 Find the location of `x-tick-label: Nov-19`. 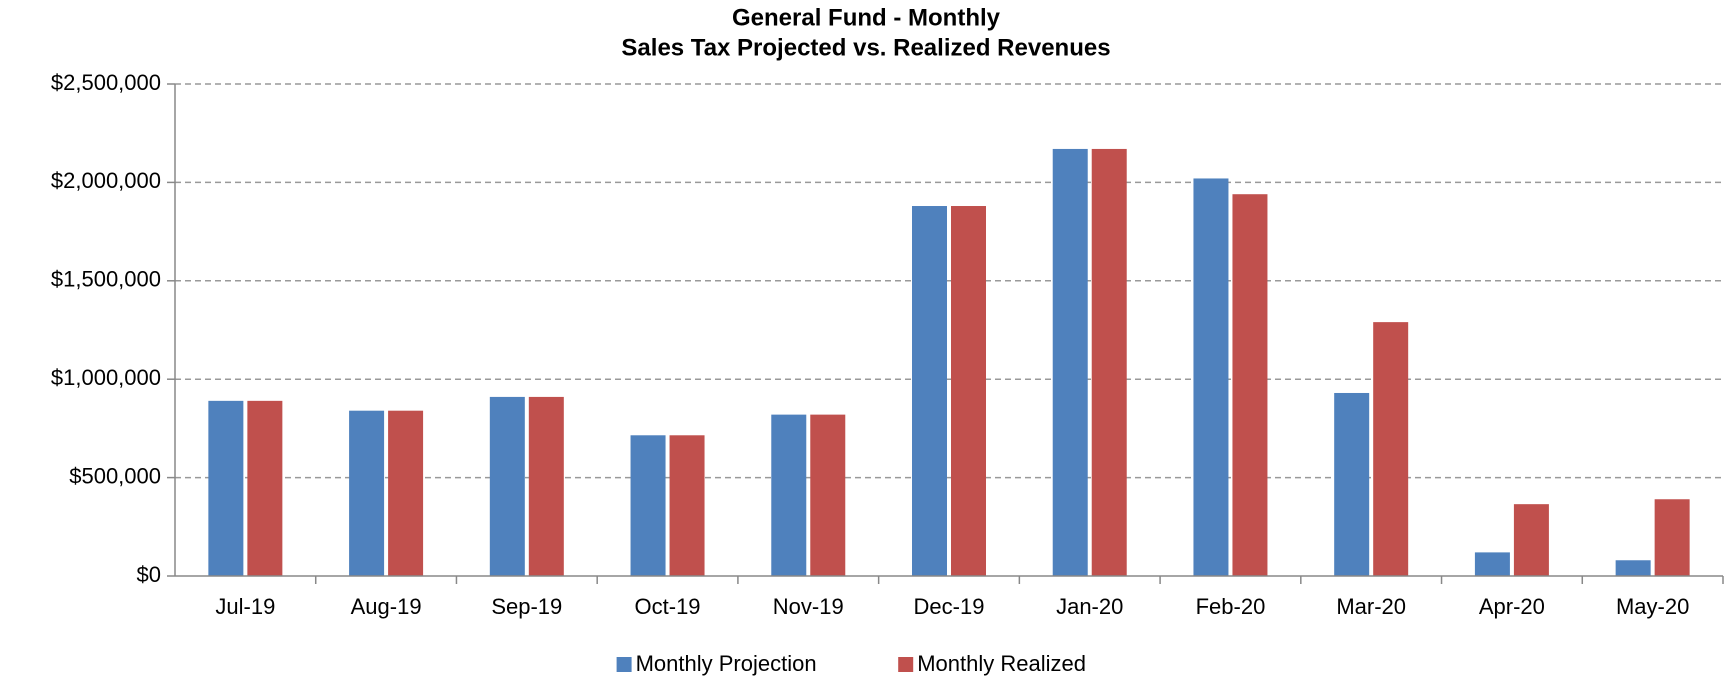

x-tick-label: Nov-19 is located at coordinates (808, 606).